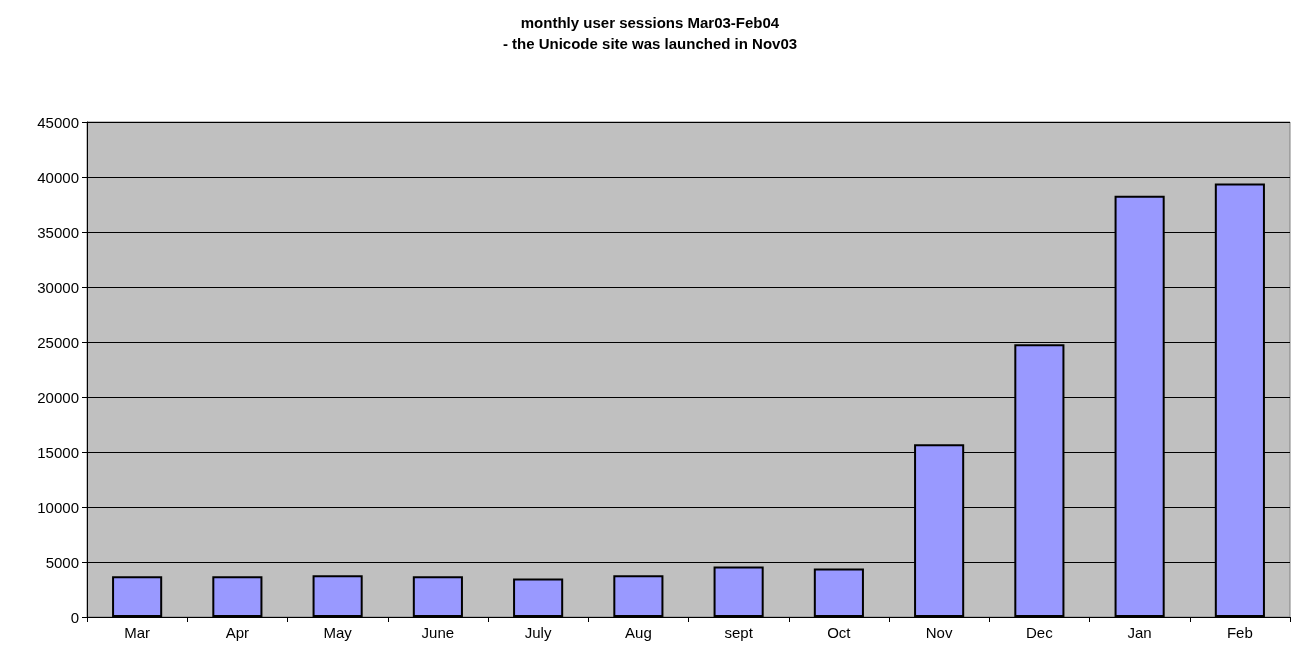 The width and height of the screenshot is (1300, 657). Describe the element at coordinates (1040, 632) in the screenshot. I see `x-tick-label: Dec` at that location.